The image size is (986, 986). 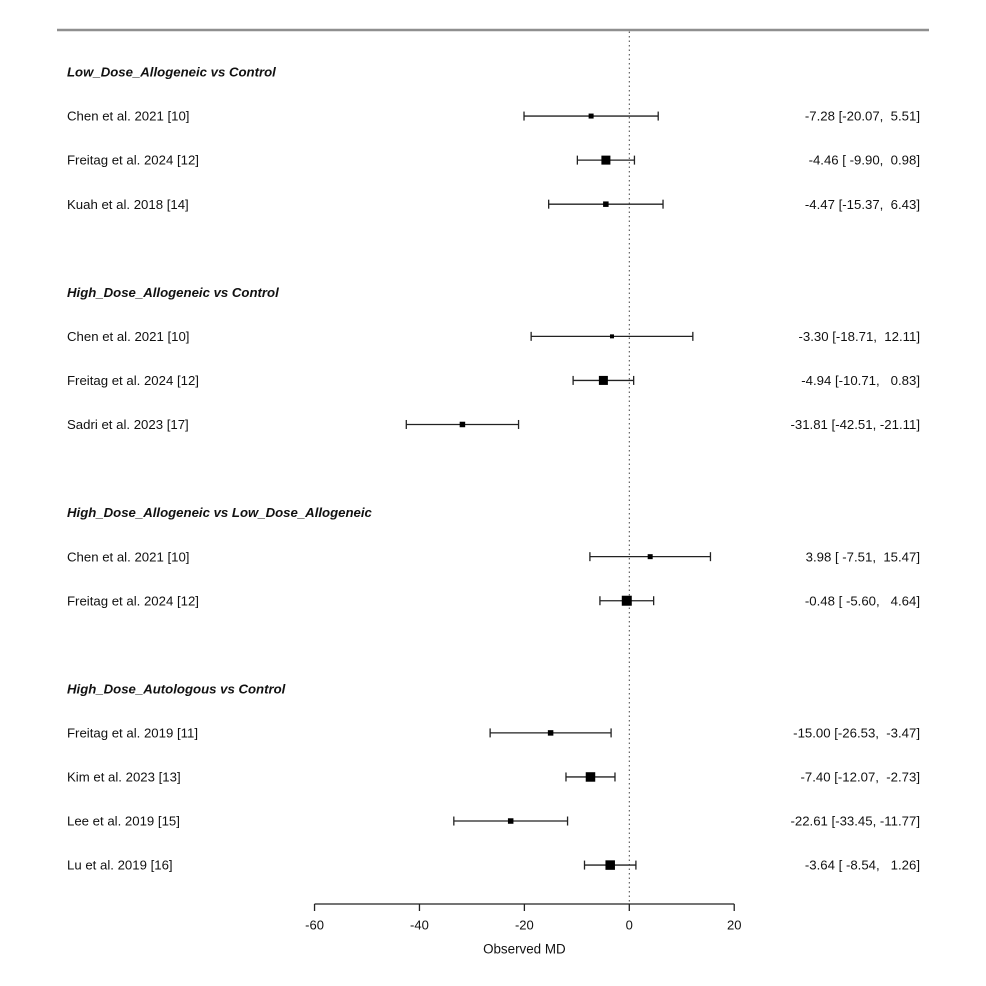 What do you see at coordinates (524, 949) in the screenshot?
I see `x-axis-title: Observed MD` at bounding box center [524, 949].